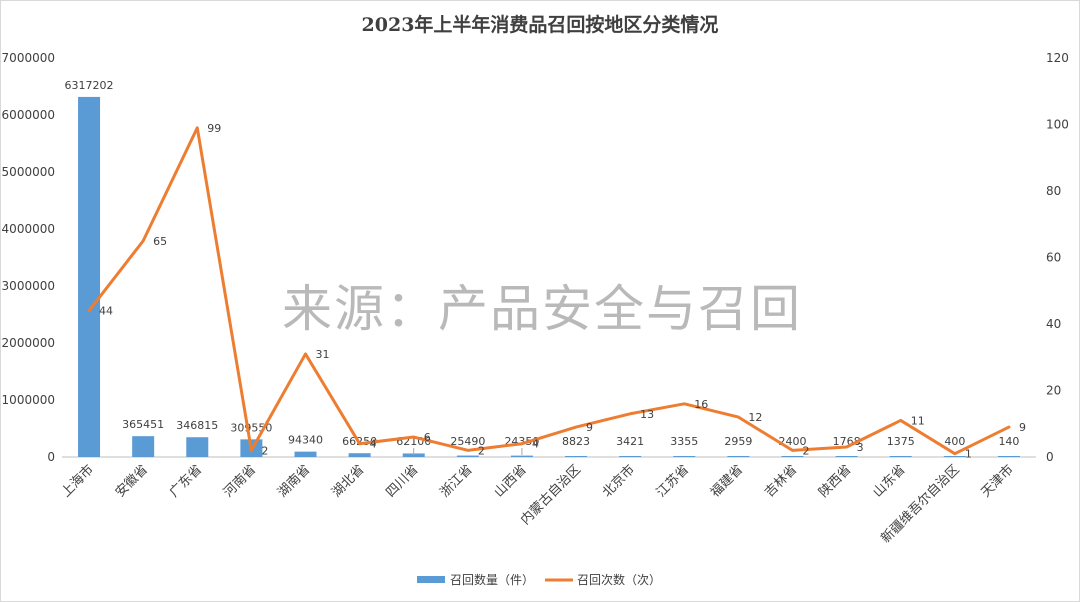 Image resolution: width=1080 pixels, height=602 pixels. What do you see at coordinates (28, 58) in the screenshot?
I see `y-left-tick-label: 7000000` at bounding box center [28, 58].